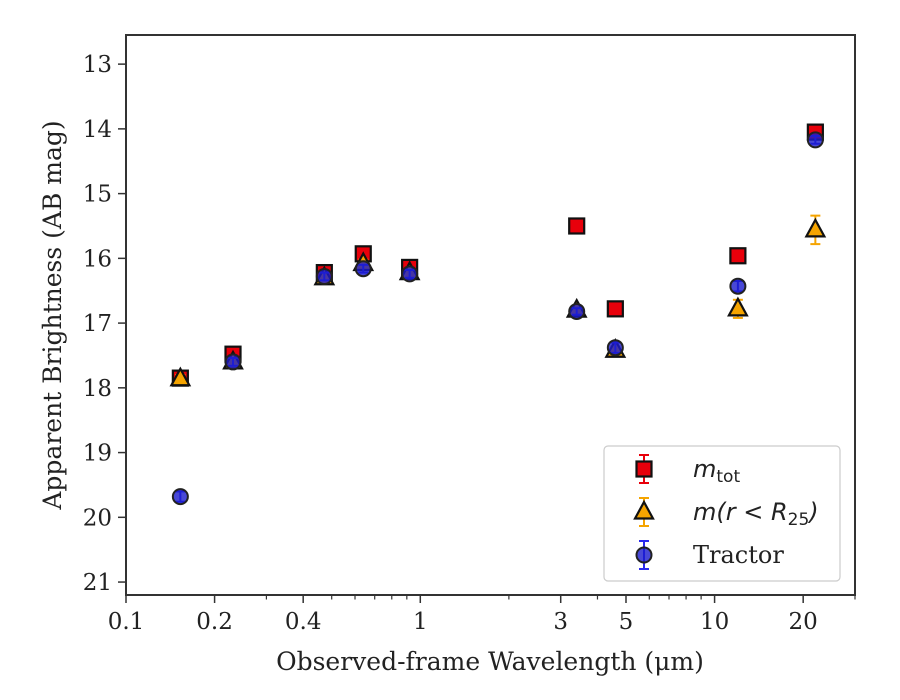 The width and height of the screenshot is (900, 700). I want to click on legend-label: Tractor, so click(738, 555).